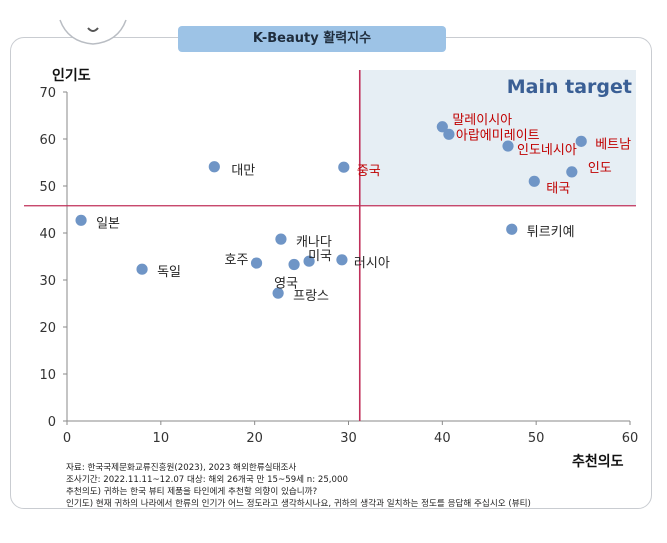 Image resolution: width=667 pixels, height=543 pixels. What do you see at coordinates (169, 272) in the screenshot?
I see `point-label: 독일` at bounding box center [169, 272].